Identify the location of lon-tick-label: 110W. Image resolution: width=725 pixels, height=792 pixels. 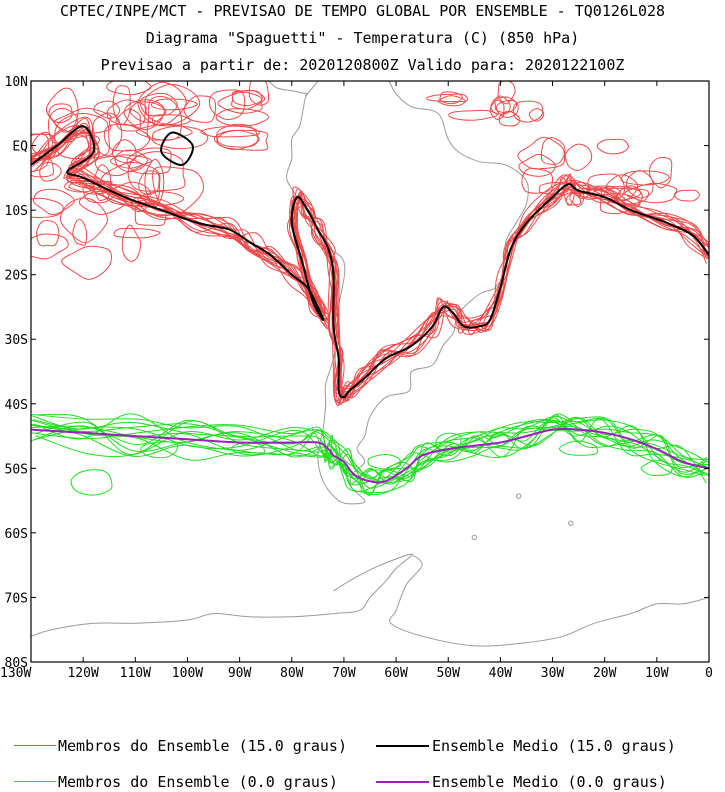
(135, 673).